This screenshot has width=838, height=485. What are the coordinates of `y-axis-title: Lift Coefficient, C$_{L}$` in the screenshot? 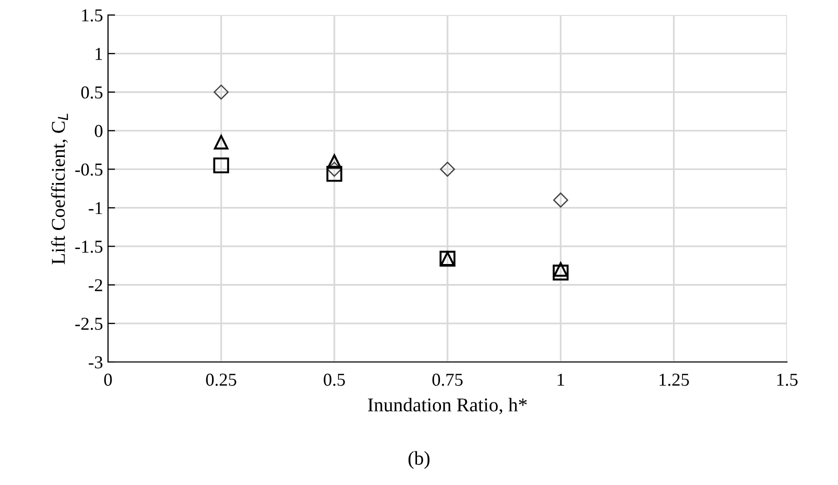 It's located at (59, 189).